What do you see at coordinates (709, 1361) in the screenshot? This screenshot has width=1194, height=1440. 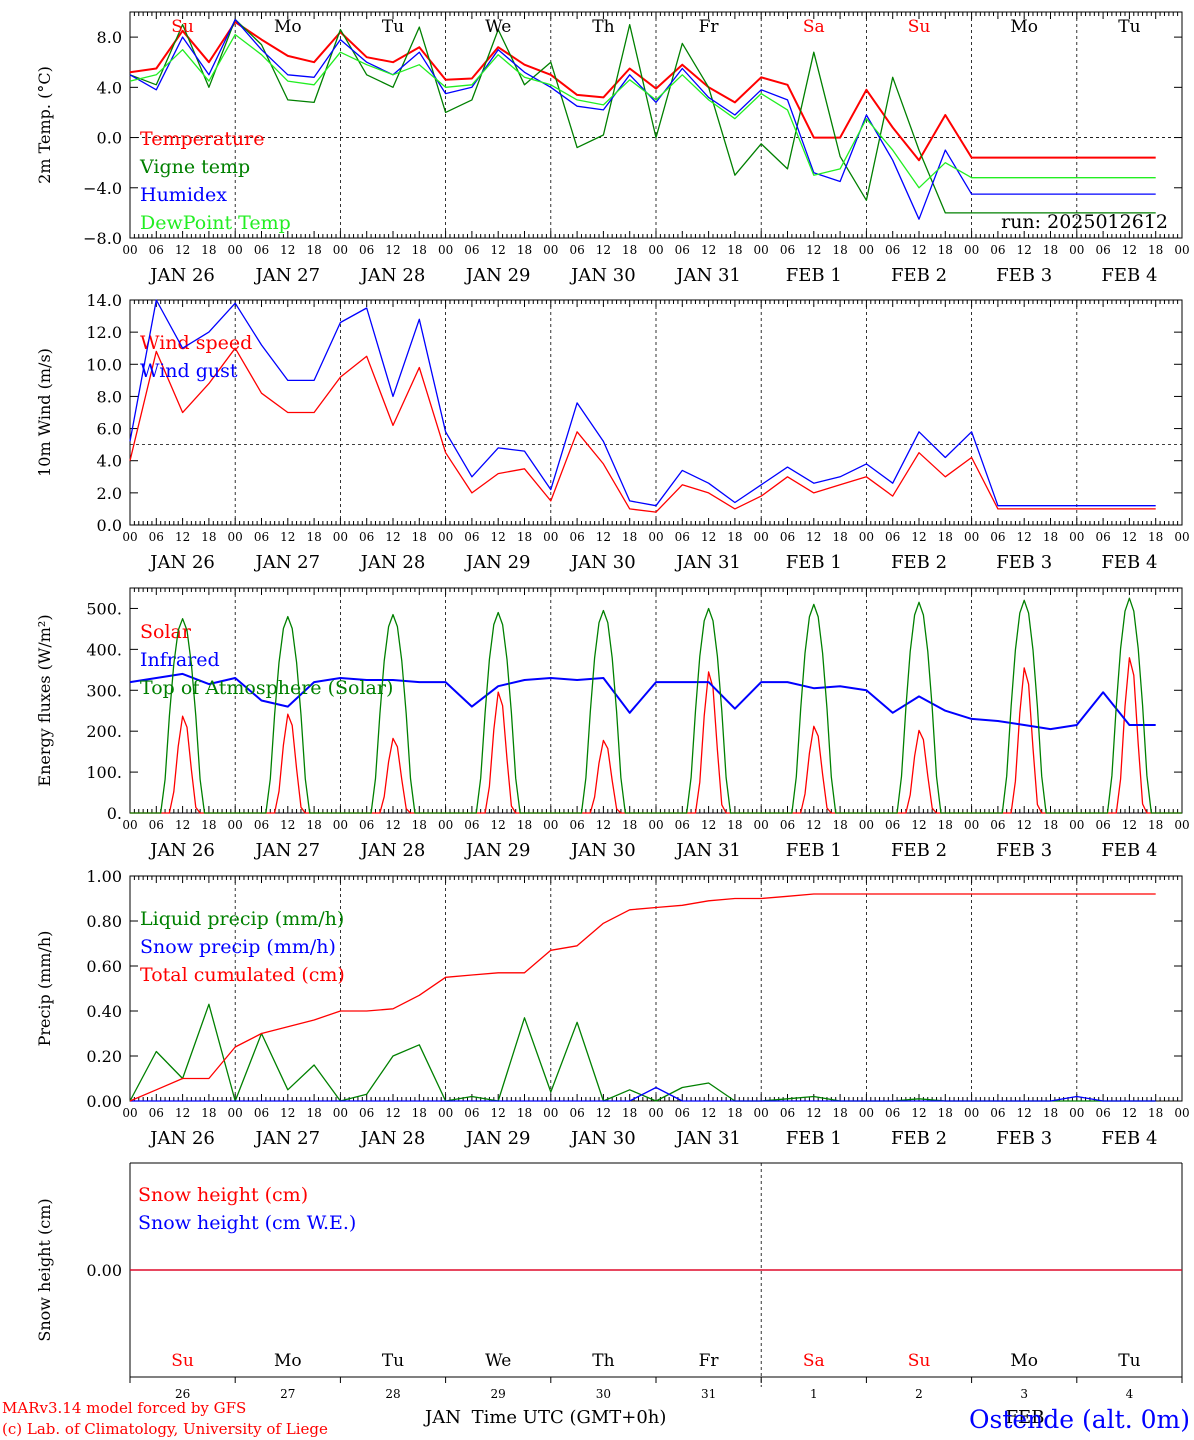 I see `weekday-label: Fr` at bounding box center [709, 1361].